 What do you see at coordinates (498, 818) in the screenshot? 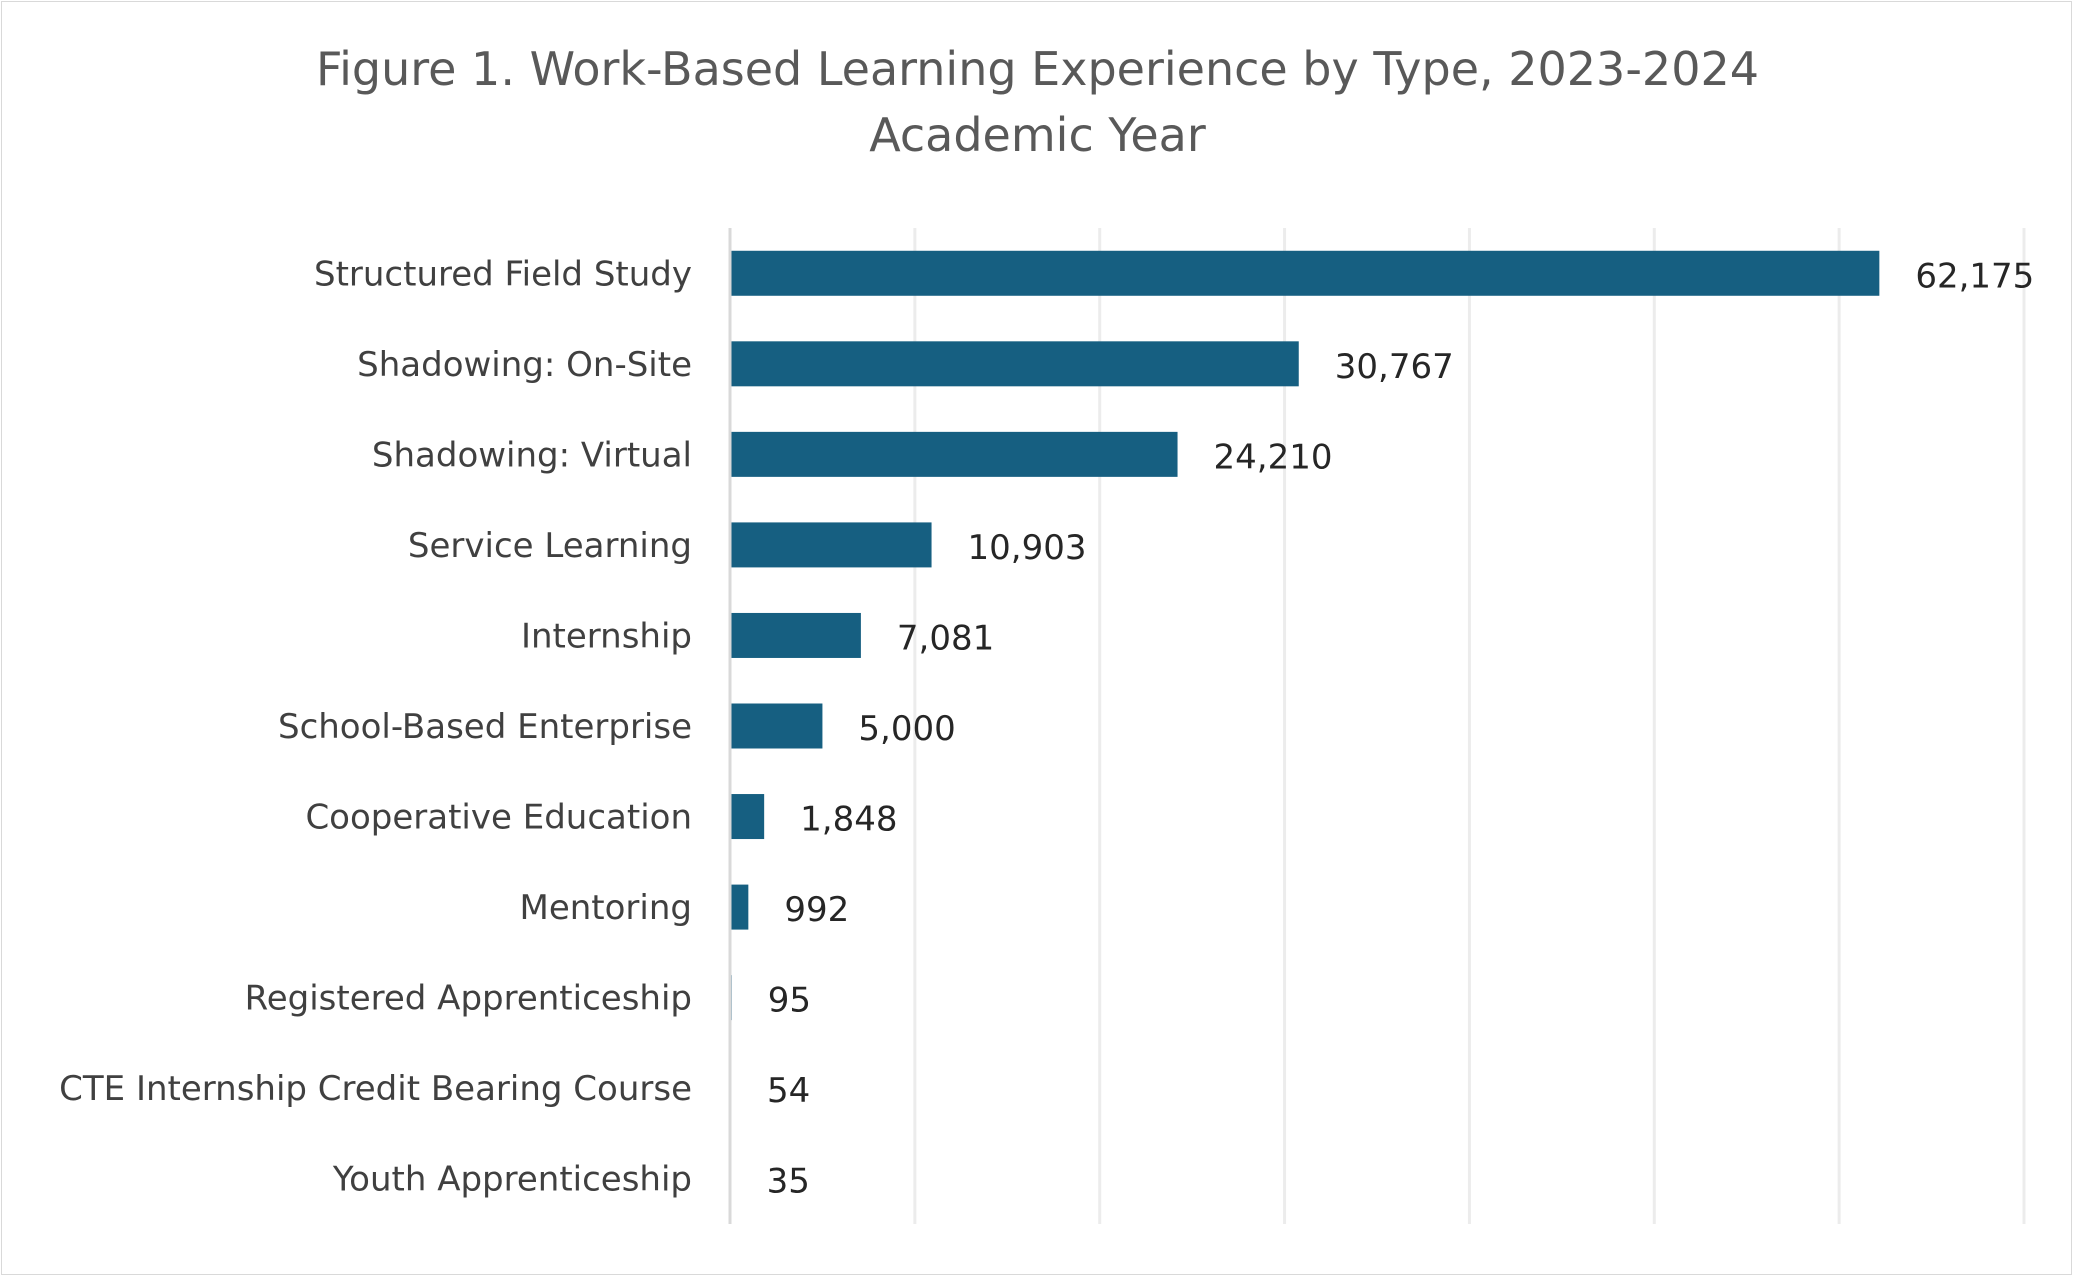
I see `category-label: Cooperative Education` at bounding box center [498, 818].